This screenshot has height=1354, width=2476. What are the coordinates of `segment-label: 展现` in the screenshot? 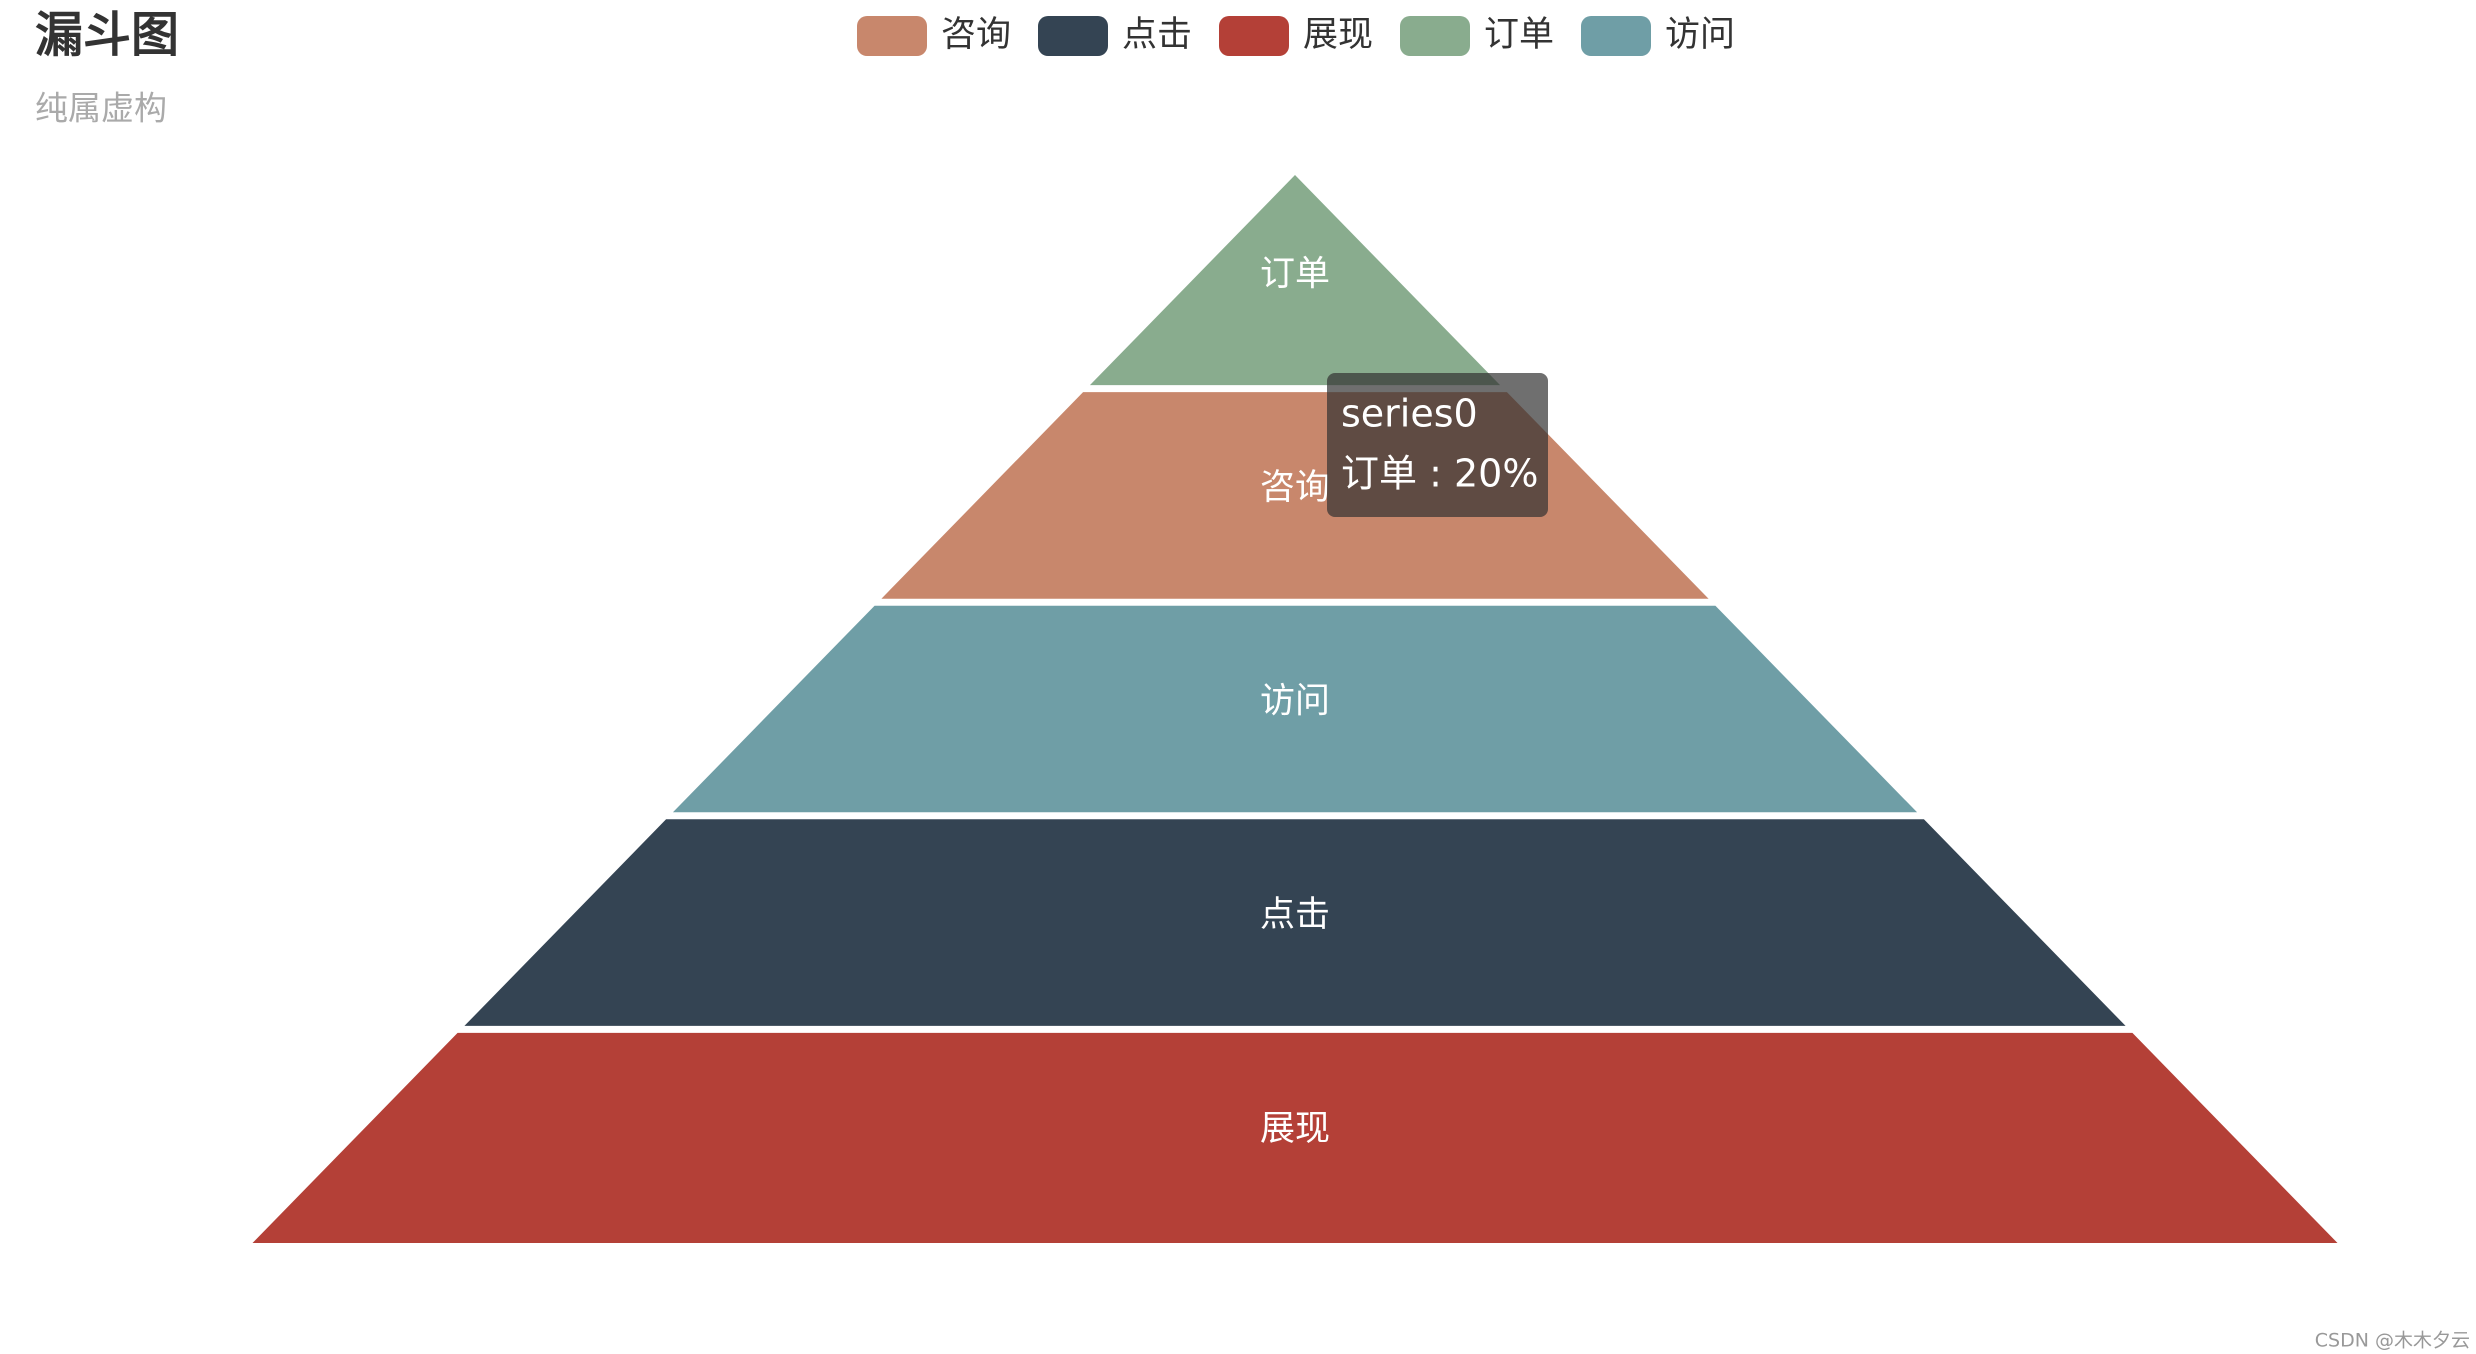 It's located at (1295, 1129).